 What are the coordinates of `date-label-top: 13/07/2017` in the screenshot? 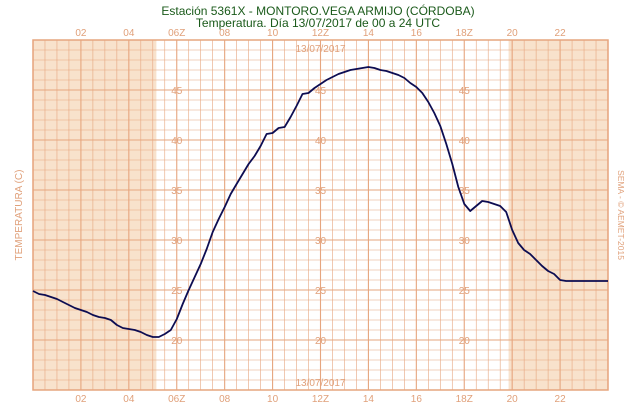 It's located at (320, 49).